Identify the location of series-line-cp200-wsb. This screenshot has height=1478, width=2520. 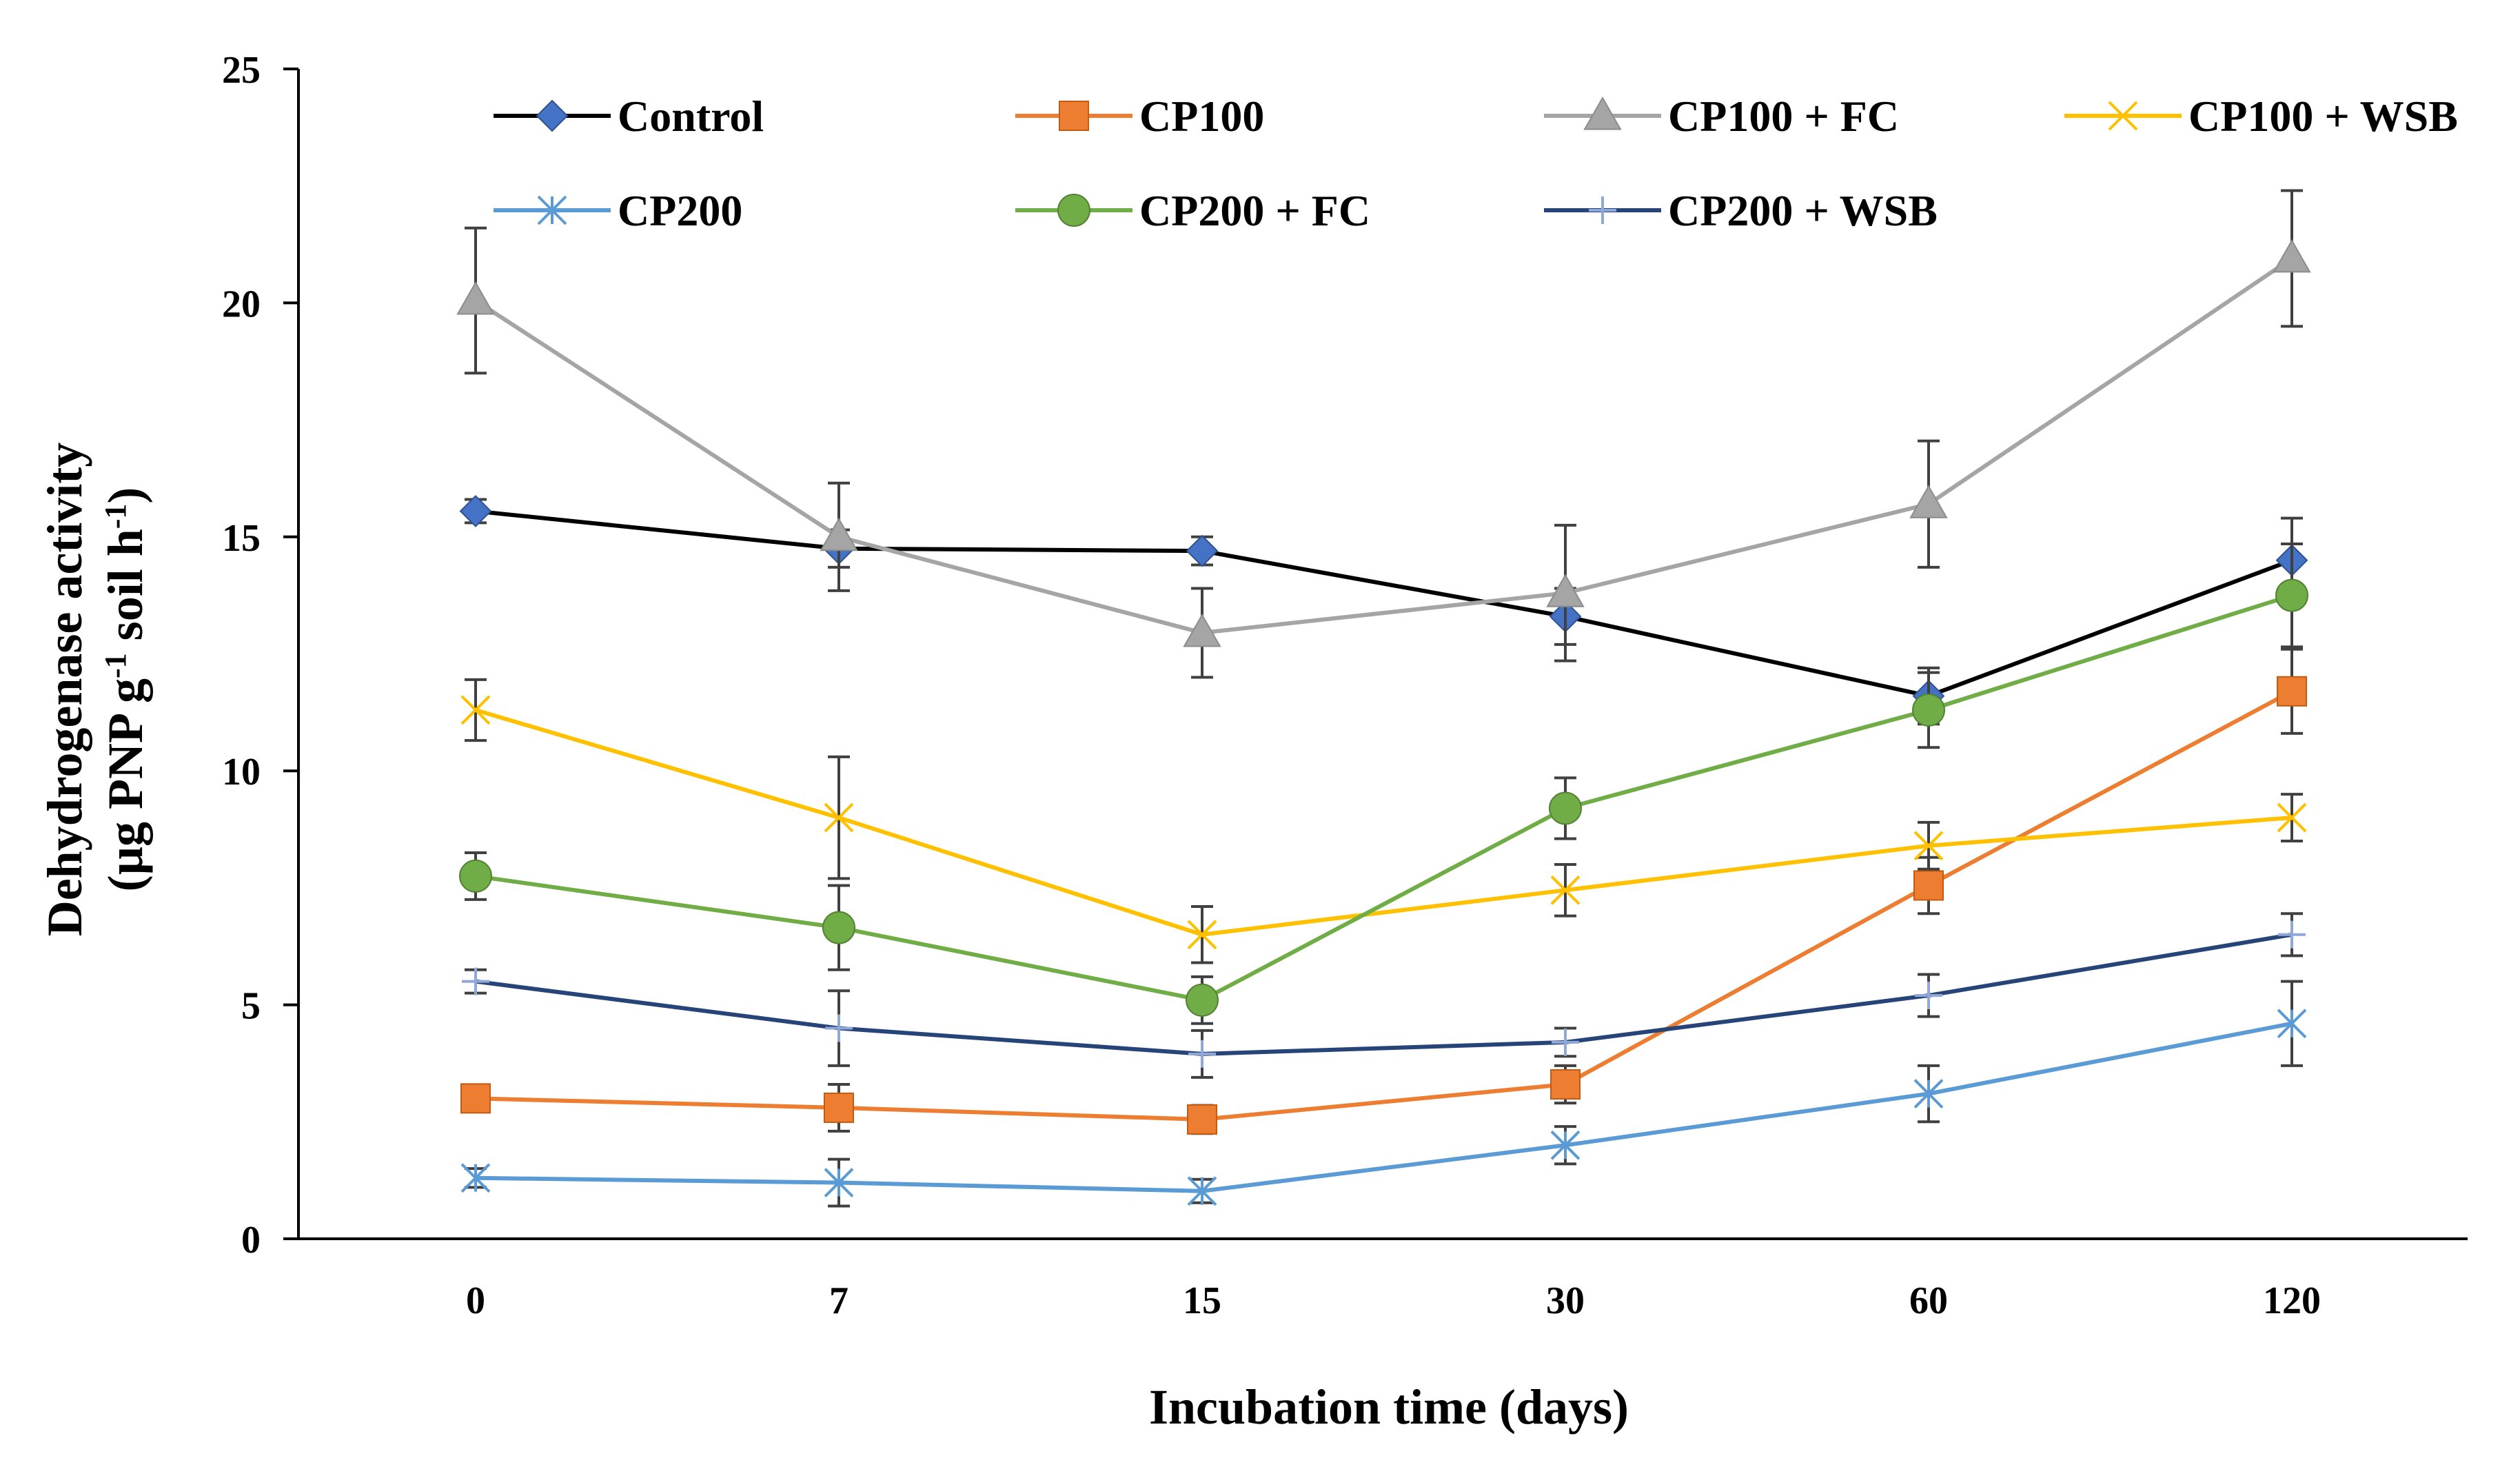
(1384, 994).